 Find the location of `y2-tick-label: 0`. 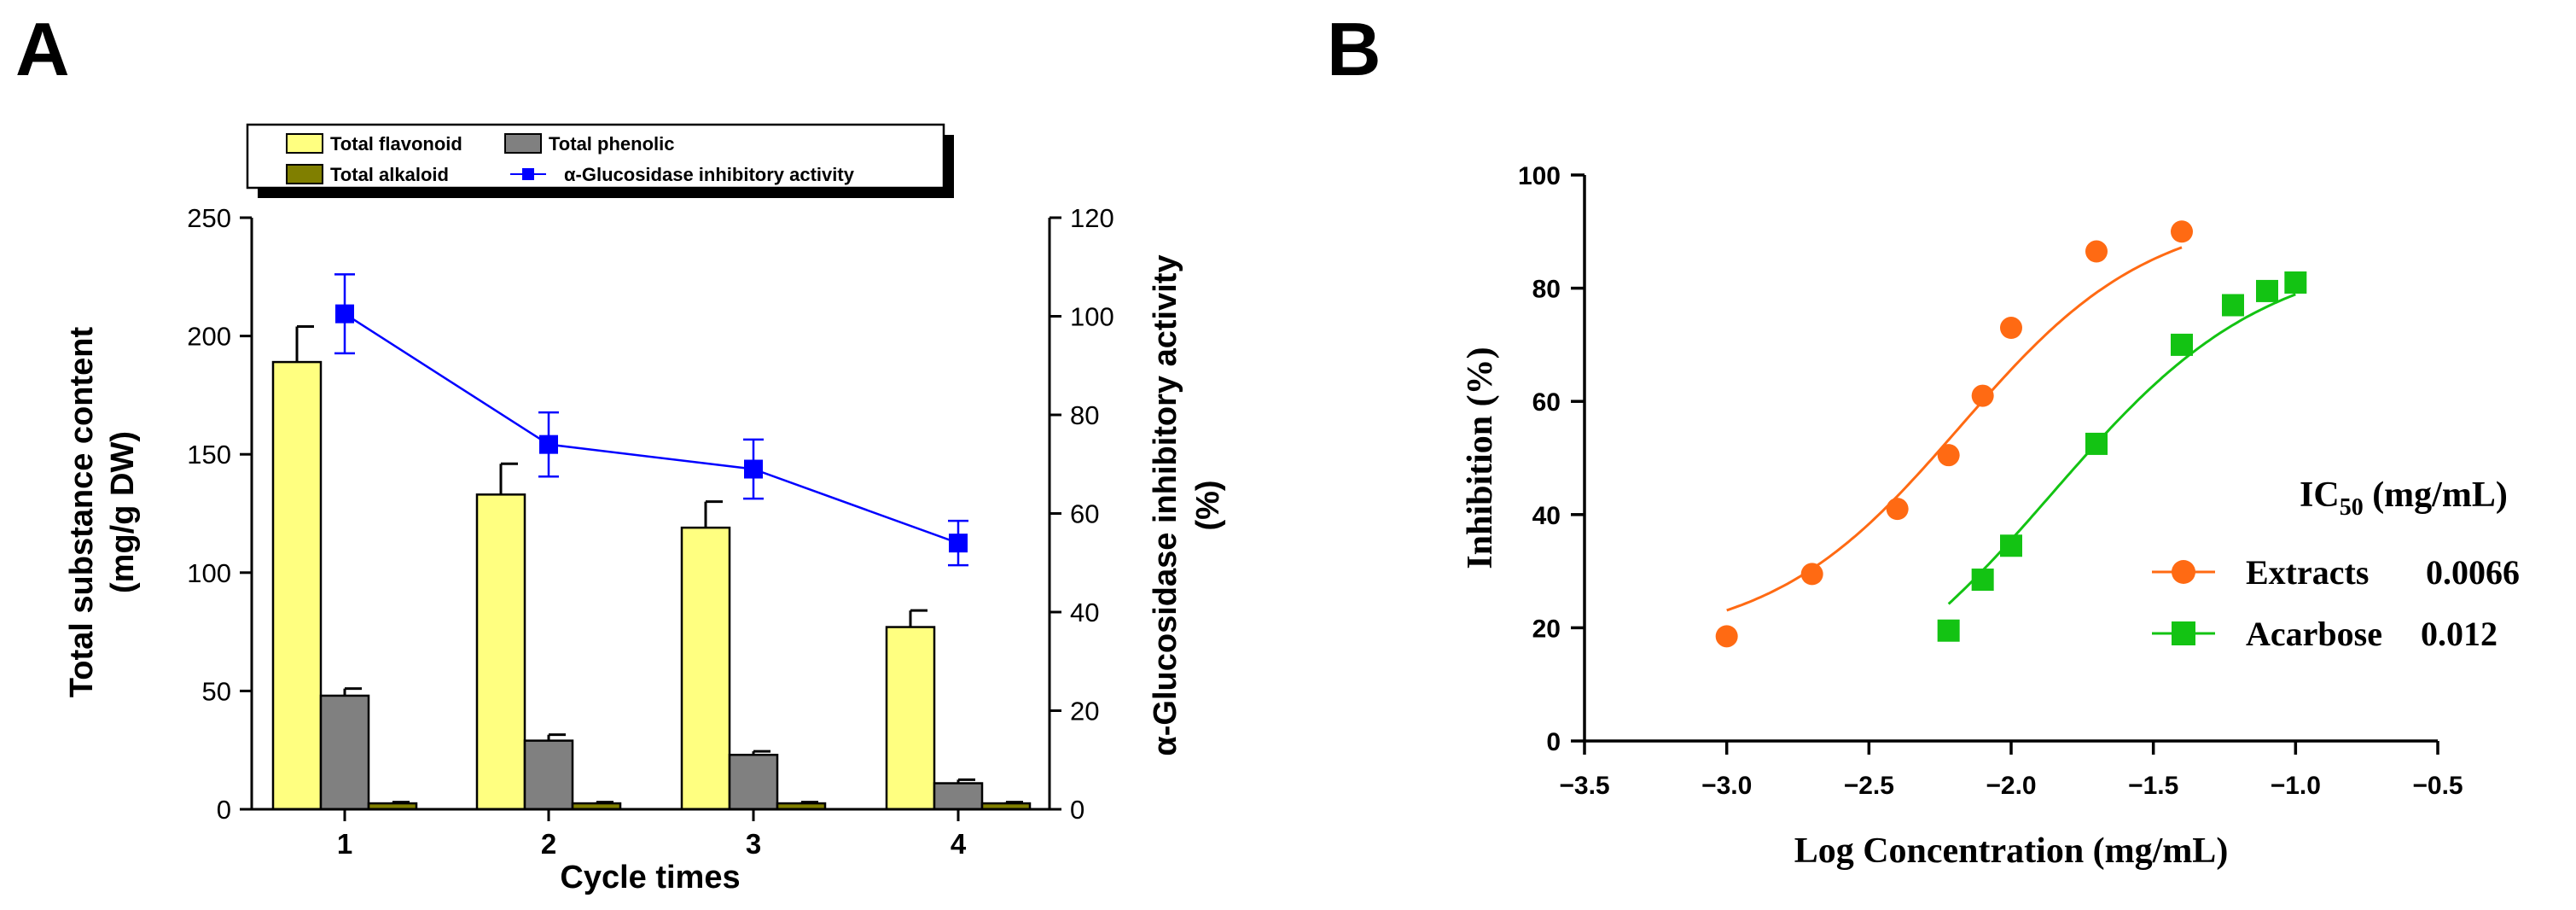

y2-tick-label: 0 is located at coordinates (1077, 810).